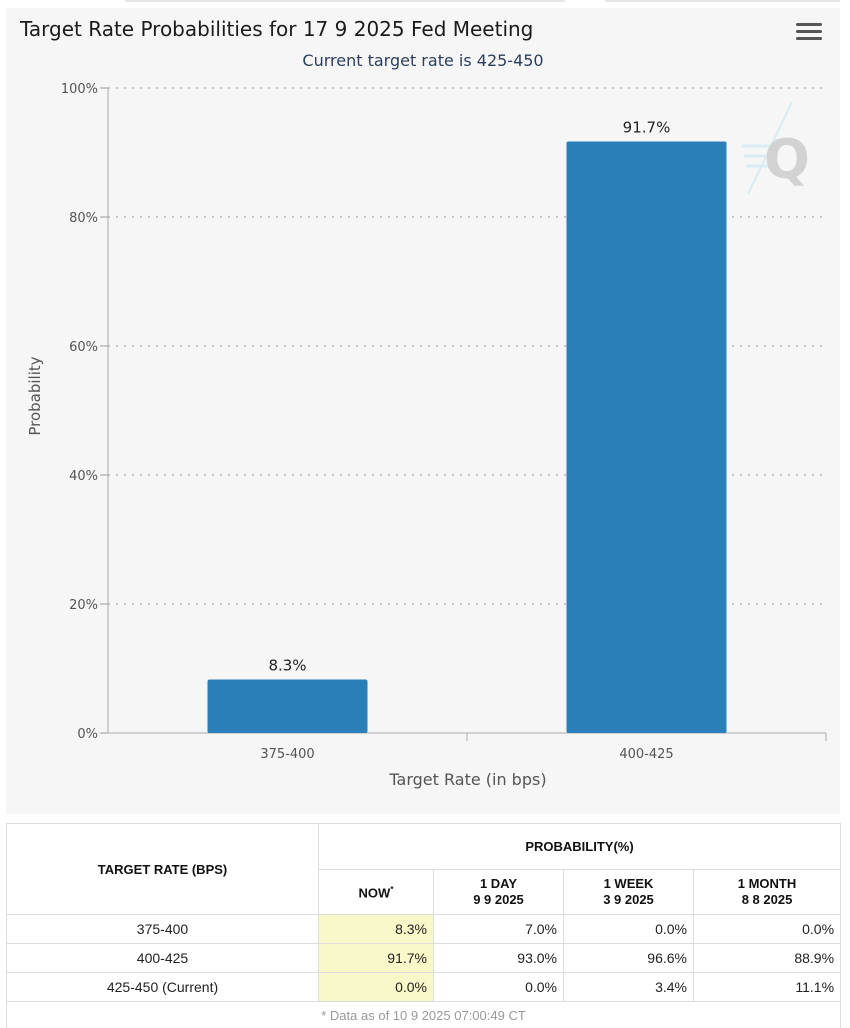  I want to click on y-tick-label: 100%, so click(79, 89).